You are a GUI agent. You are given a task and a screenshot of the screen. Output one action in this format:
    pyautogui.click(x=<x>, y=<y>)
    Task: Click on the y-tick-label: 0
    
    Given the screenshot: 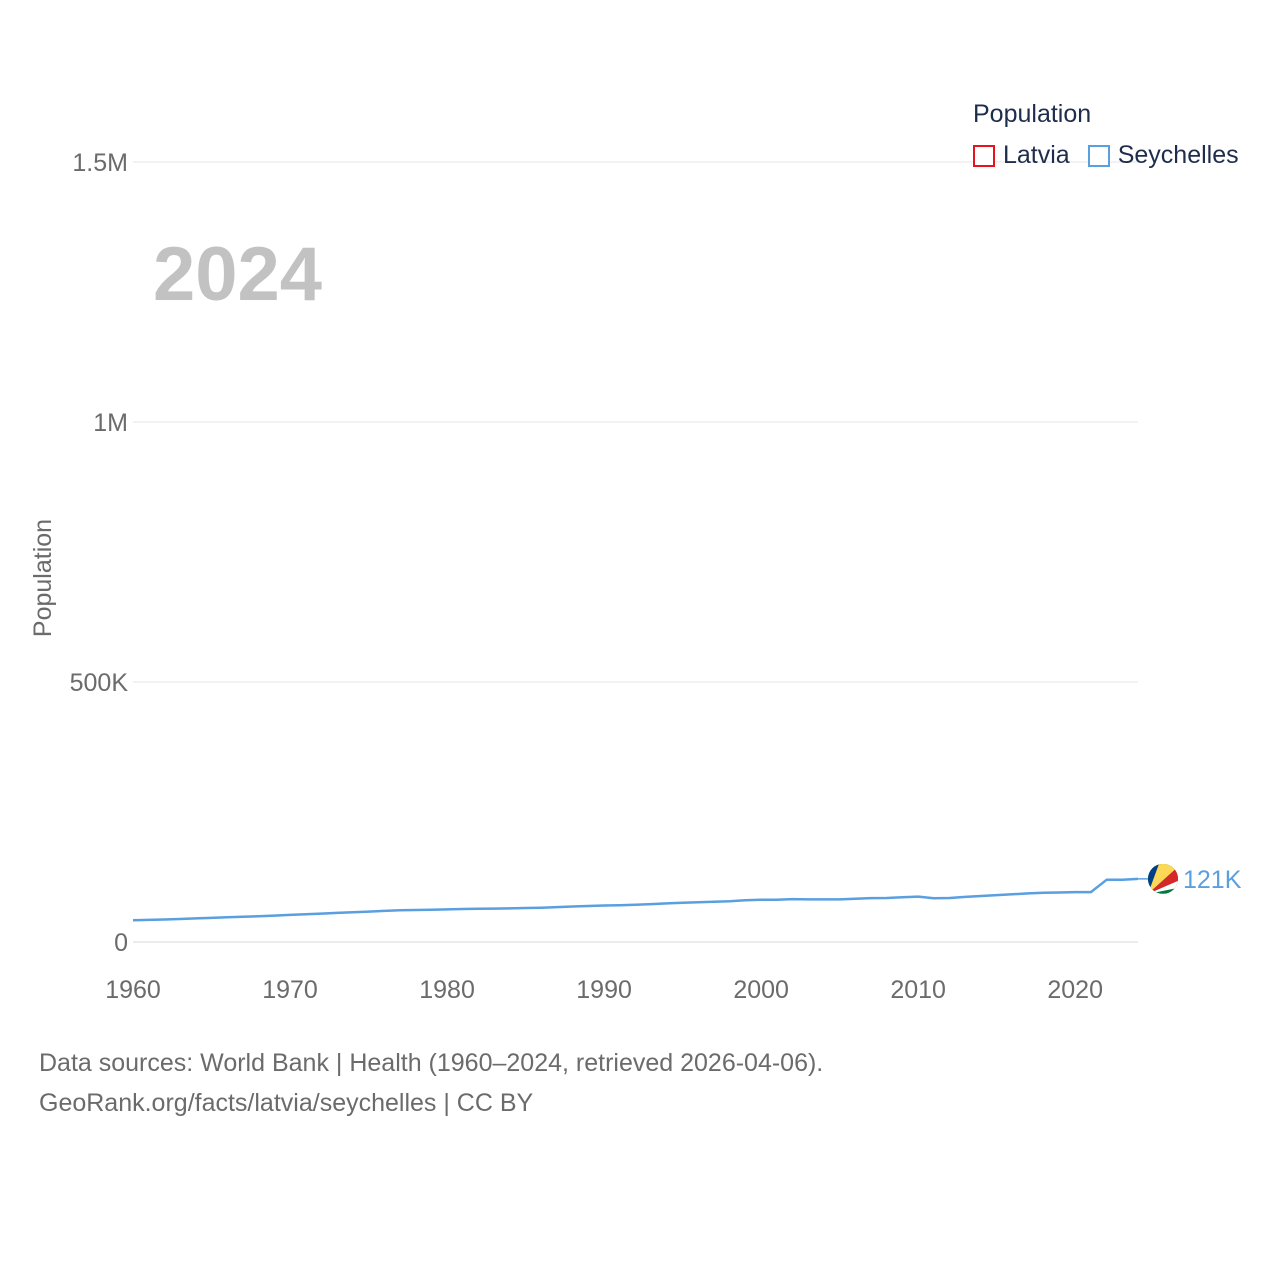 What is the action you would take?
    pyautogui.click(x=121, y=943)
    